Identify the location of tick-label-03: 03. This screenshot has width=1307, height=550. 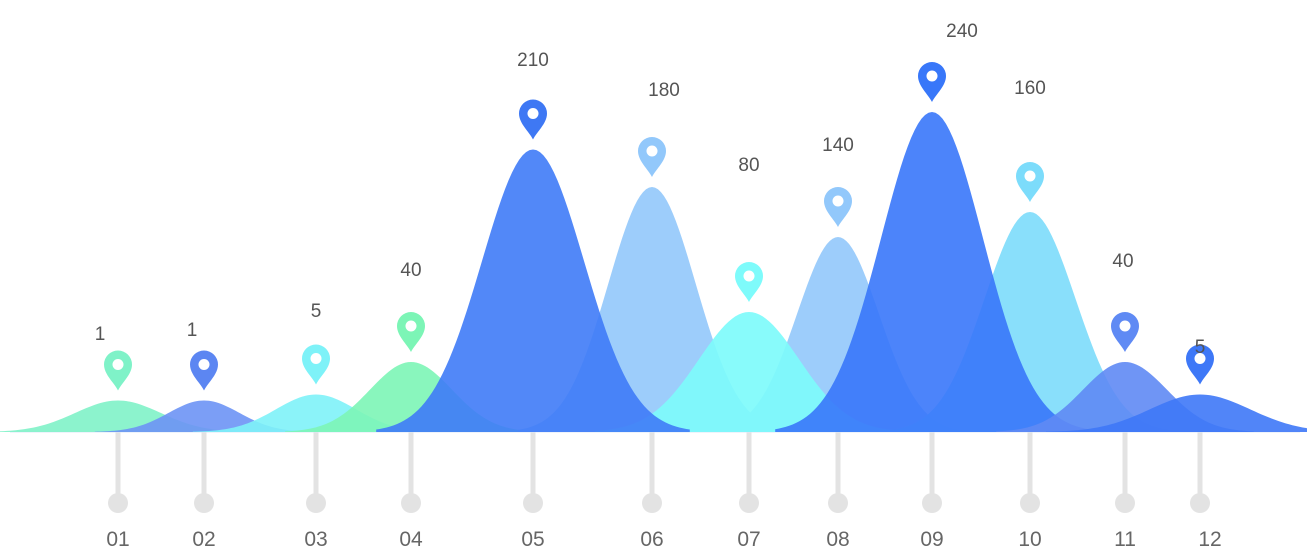
(315, 539).